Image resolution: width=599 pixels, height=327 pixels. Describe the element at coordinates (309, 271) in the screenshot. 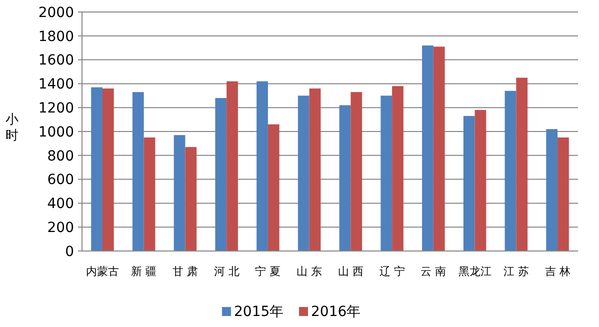

I see `x-tick-label: 山 东` at that location.